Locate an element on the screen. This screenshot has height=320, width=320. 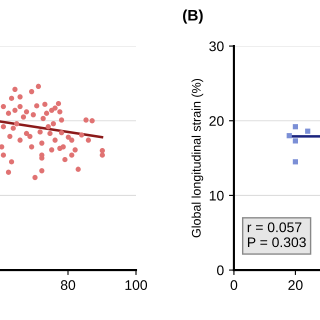
chart-title: (B) is located at coordinates (193, 16).